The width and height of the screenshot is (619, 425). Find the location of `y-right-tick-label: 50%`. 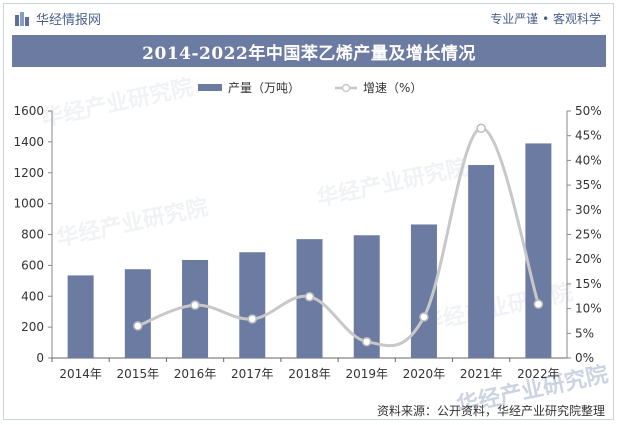

y-right-tick-label: 50% is located at coordinates (588, 111).